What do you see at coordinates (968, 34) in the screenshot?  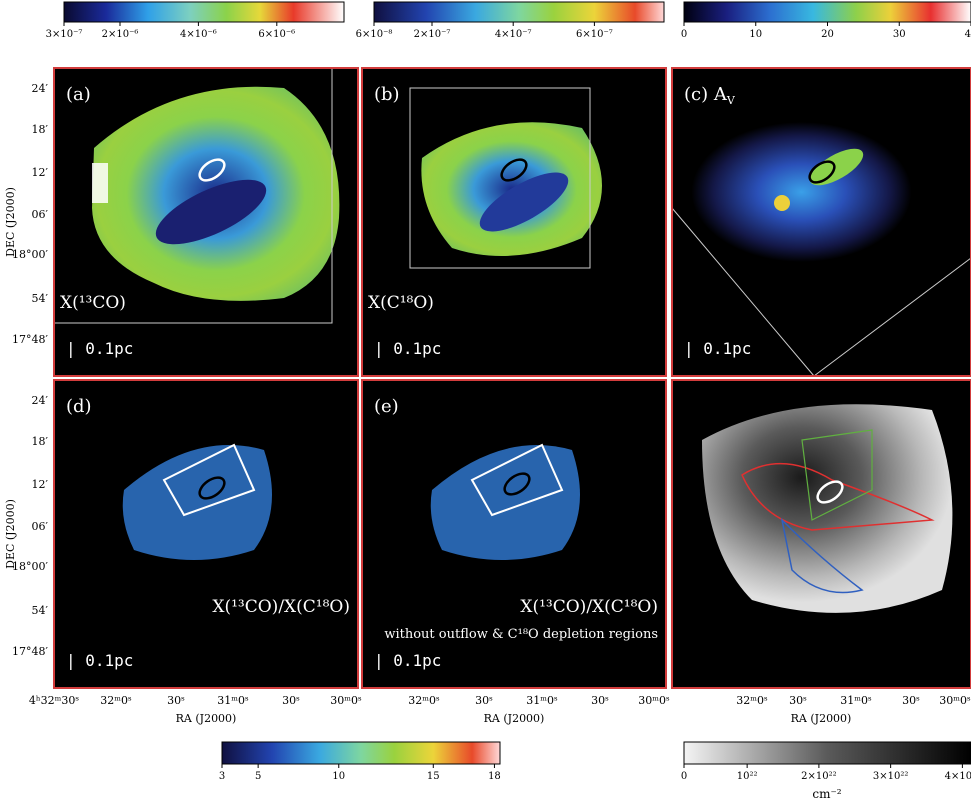 I see `colorbar-tick-label: 40` at bounding box center [968, 34].